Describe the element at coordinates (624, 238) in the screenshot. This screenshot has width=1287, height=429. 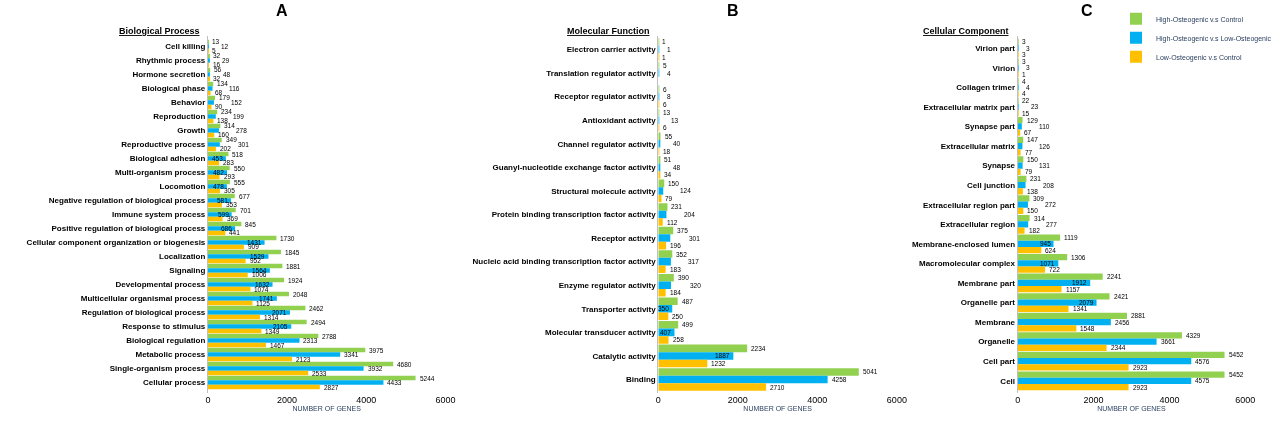
I see `y-tick-label: Receptor activity` at that location.